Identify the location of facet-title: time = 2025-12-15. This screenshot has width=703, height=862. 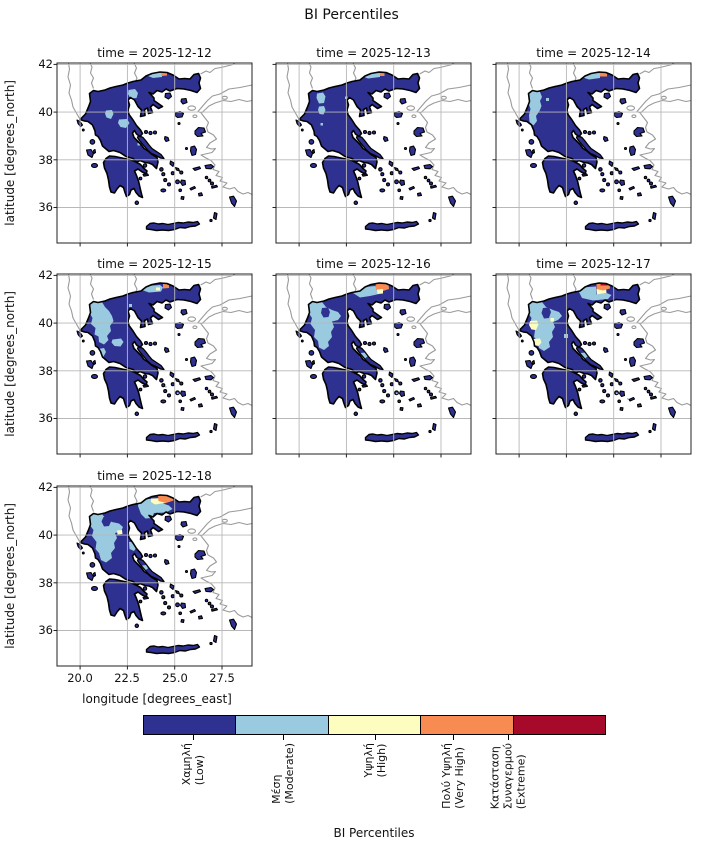
(154, 264).